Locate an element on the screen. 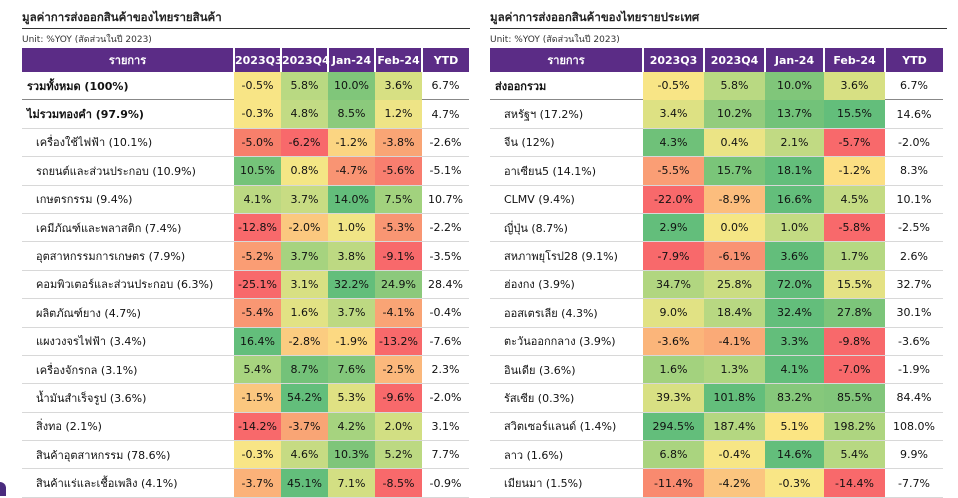 The width and height of the screenshot is (958, 498). value-cell: -9.8% is located at coordinates (854, 341).